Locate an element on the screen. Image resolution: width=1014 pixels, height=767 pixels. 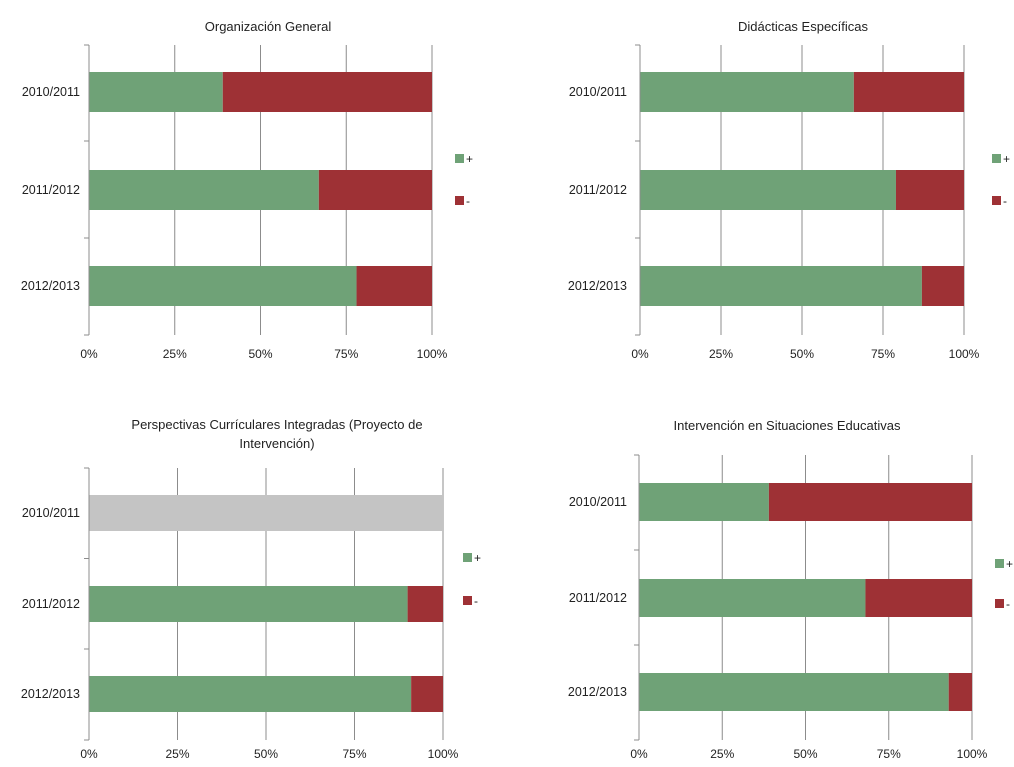
bar-no-data is located at coordinates (266, 513).